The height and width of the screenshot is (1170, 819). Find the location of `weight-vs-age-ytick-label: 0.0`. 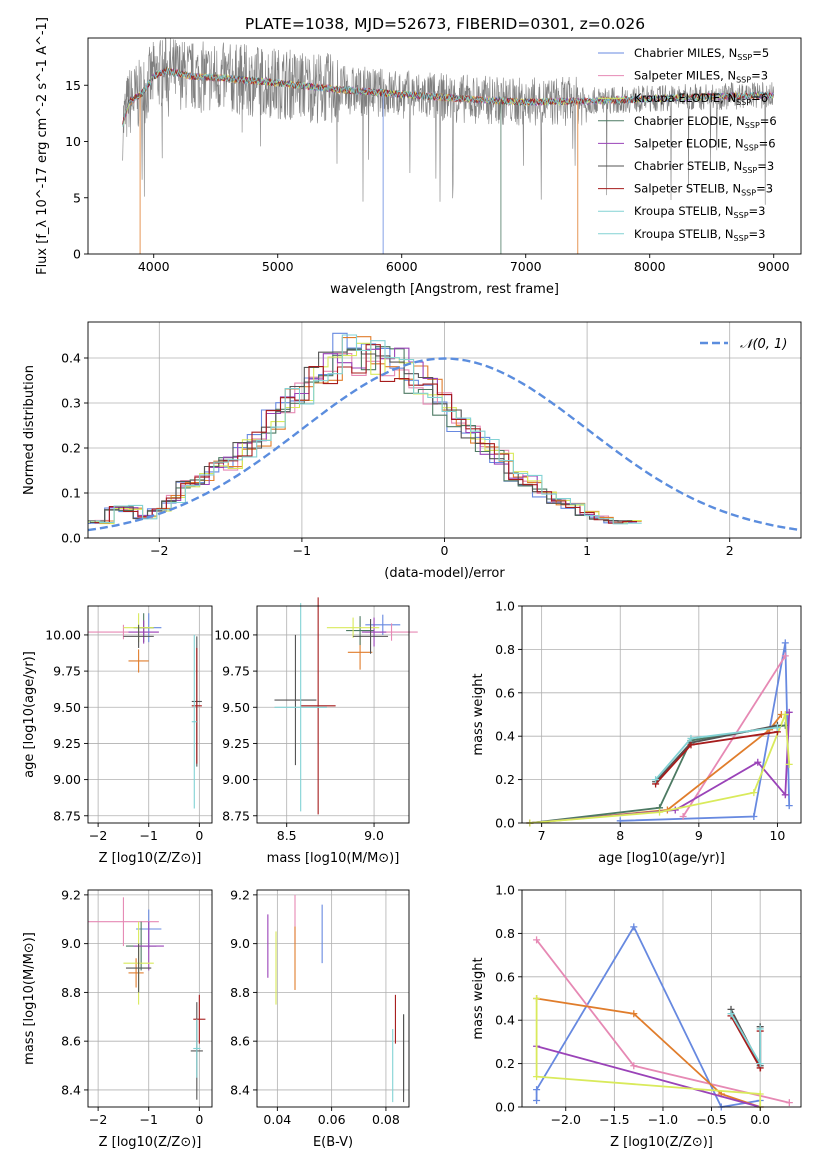

weight-vs-age-ytick-label: 0.0 is located at coordinates (505, 823).